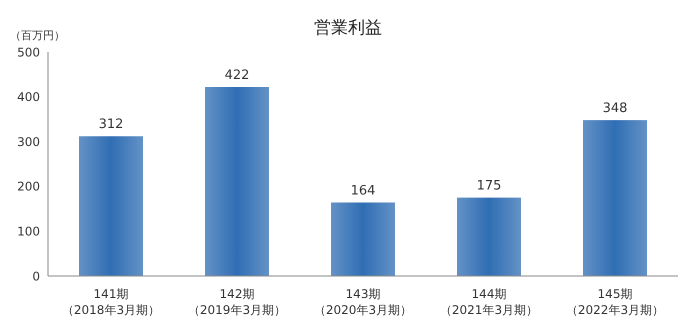 The image size is (696, 328). I want to click on y-tick-label: 500, so click(28, 52).